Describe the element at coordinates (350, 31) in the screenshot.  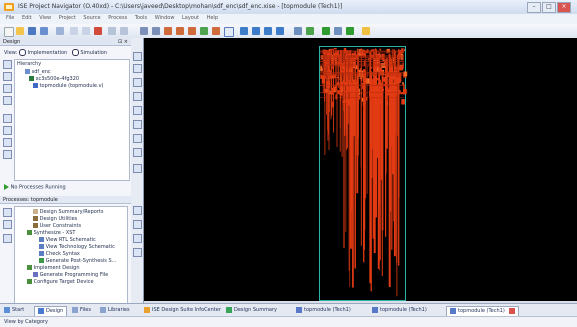
I see `implement-icon` at that location.